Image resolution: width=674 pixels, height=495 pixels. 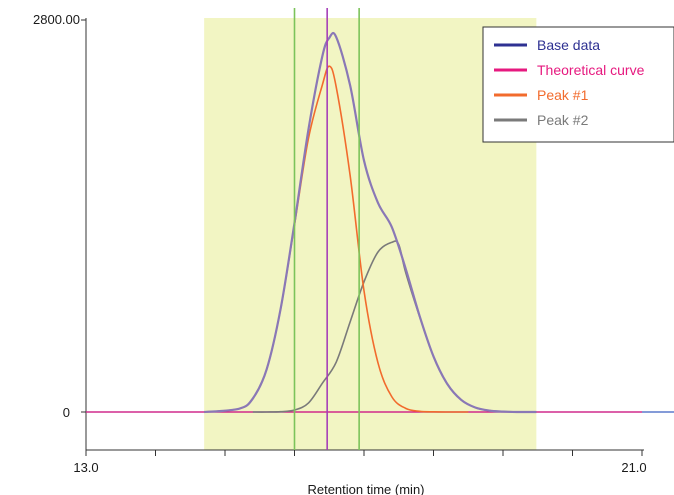 What do you see at coordinates (56, 19) in the screenshot?
I see `y-tick-label-top: 2800.00` at bounding box center [56, 19].